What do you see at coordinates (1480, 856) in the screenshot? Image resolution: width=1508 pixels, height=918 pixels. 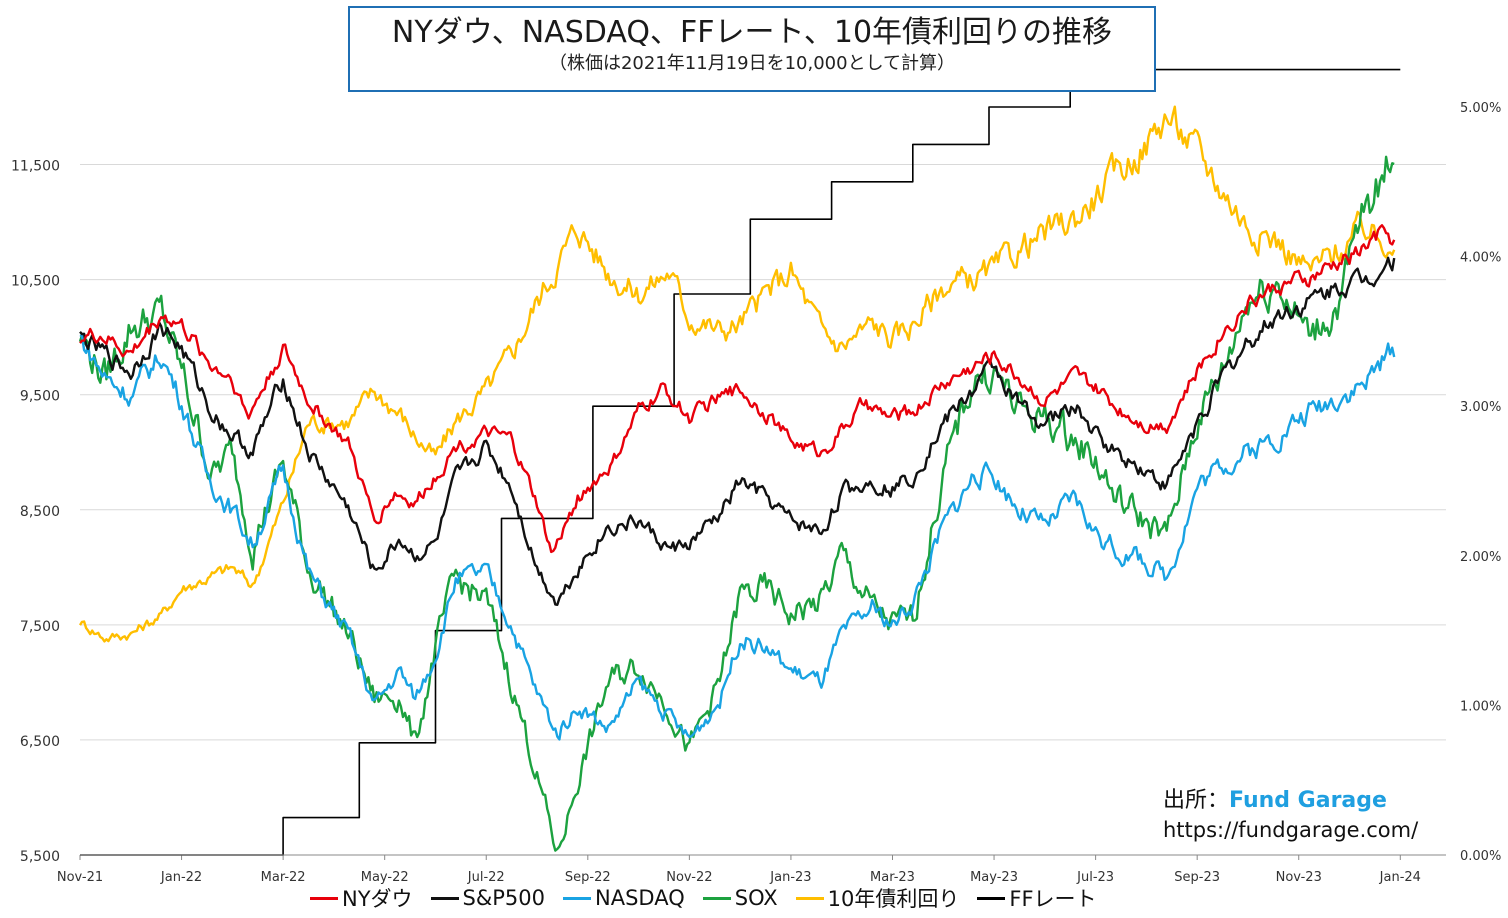 I see `right-tick-label: 0.00%` at bounding box center [1480, 856].